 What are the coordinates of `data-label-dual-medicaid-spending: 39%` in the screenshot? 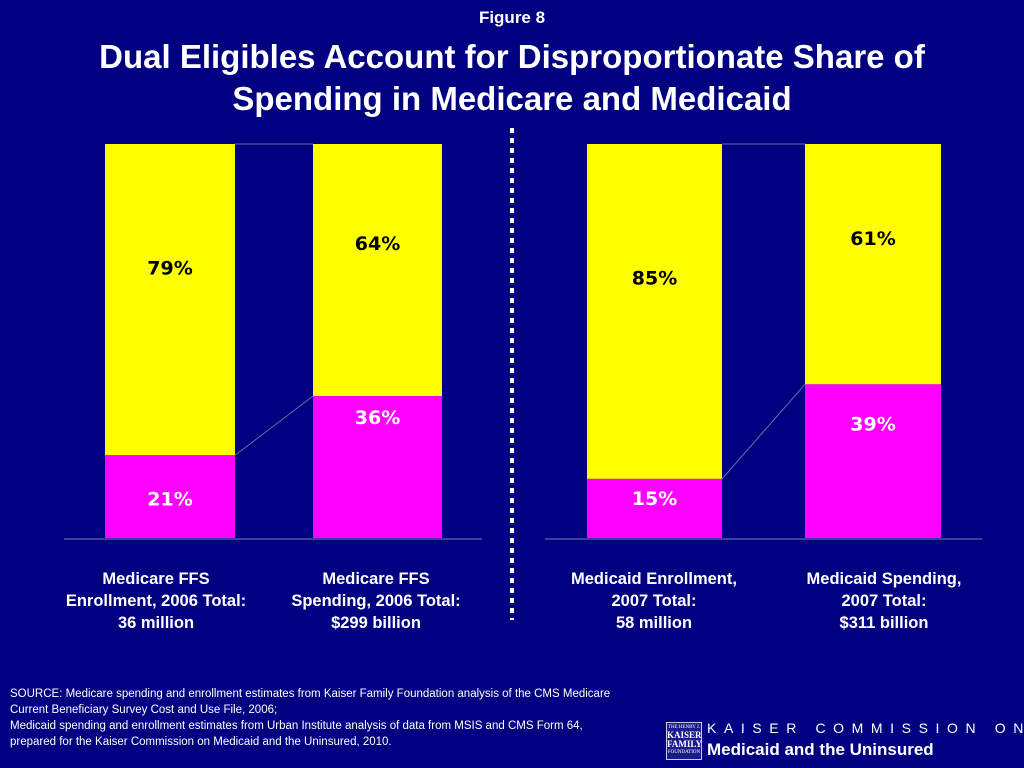 It's located at (872, 424).